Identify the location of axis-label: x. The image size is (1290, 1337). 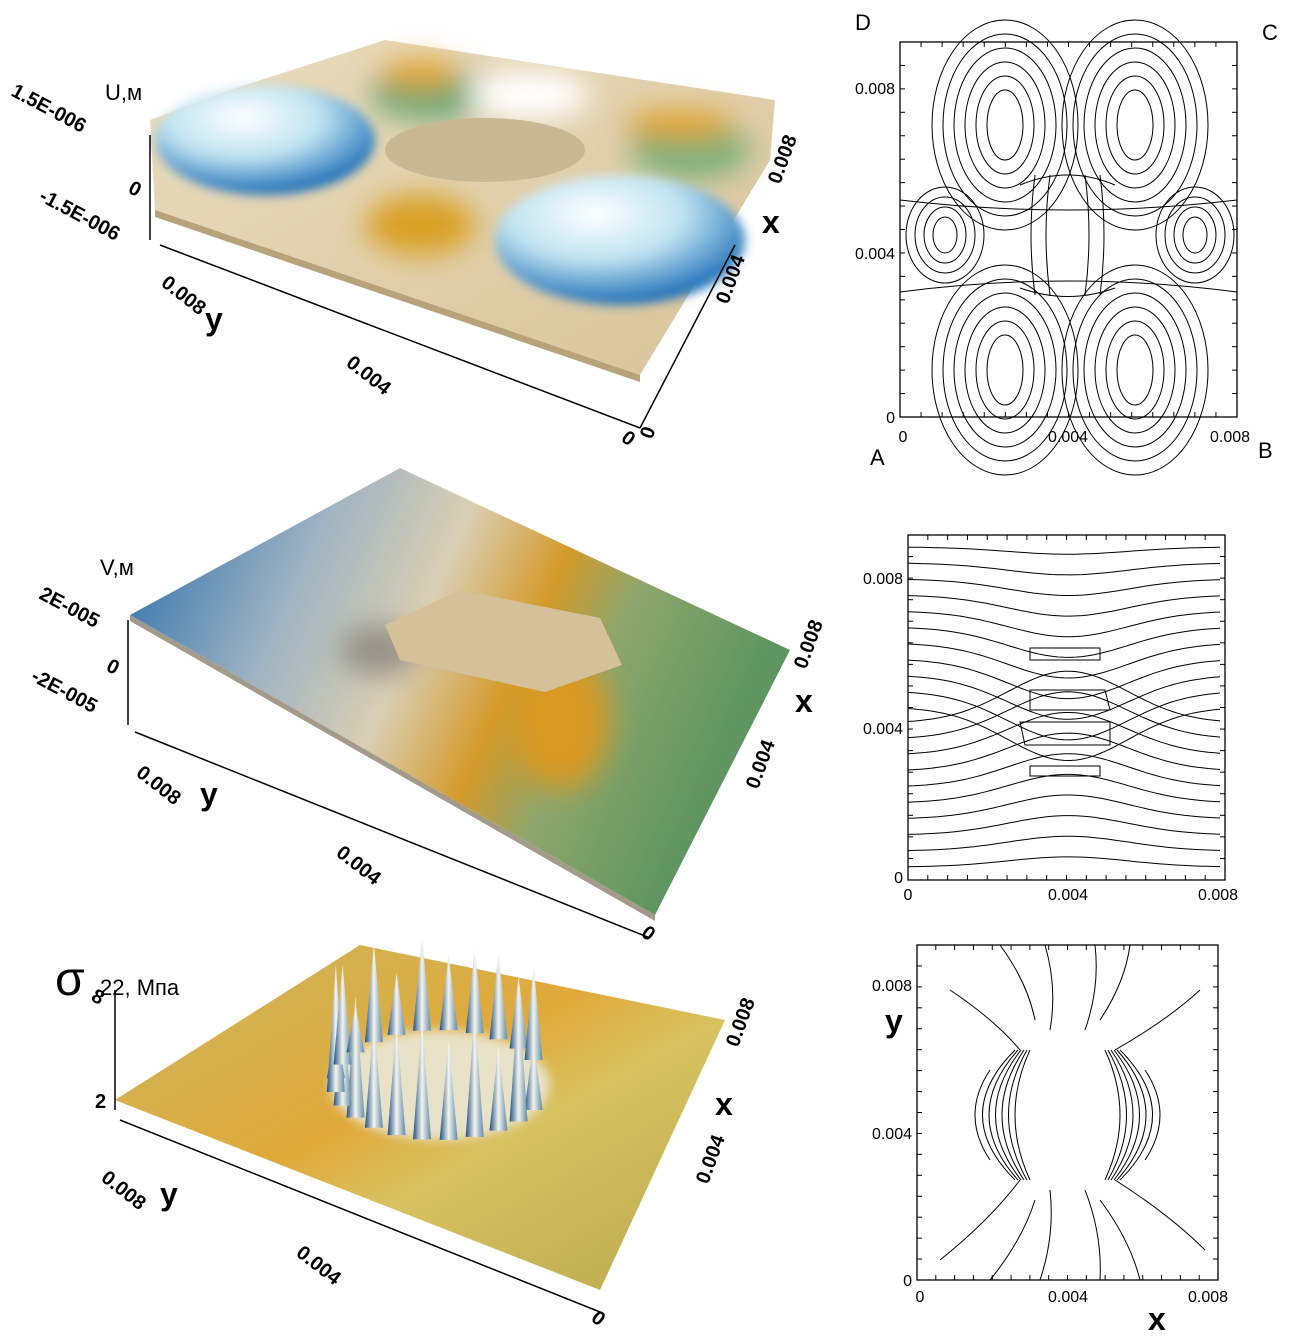
(1157, 1319).